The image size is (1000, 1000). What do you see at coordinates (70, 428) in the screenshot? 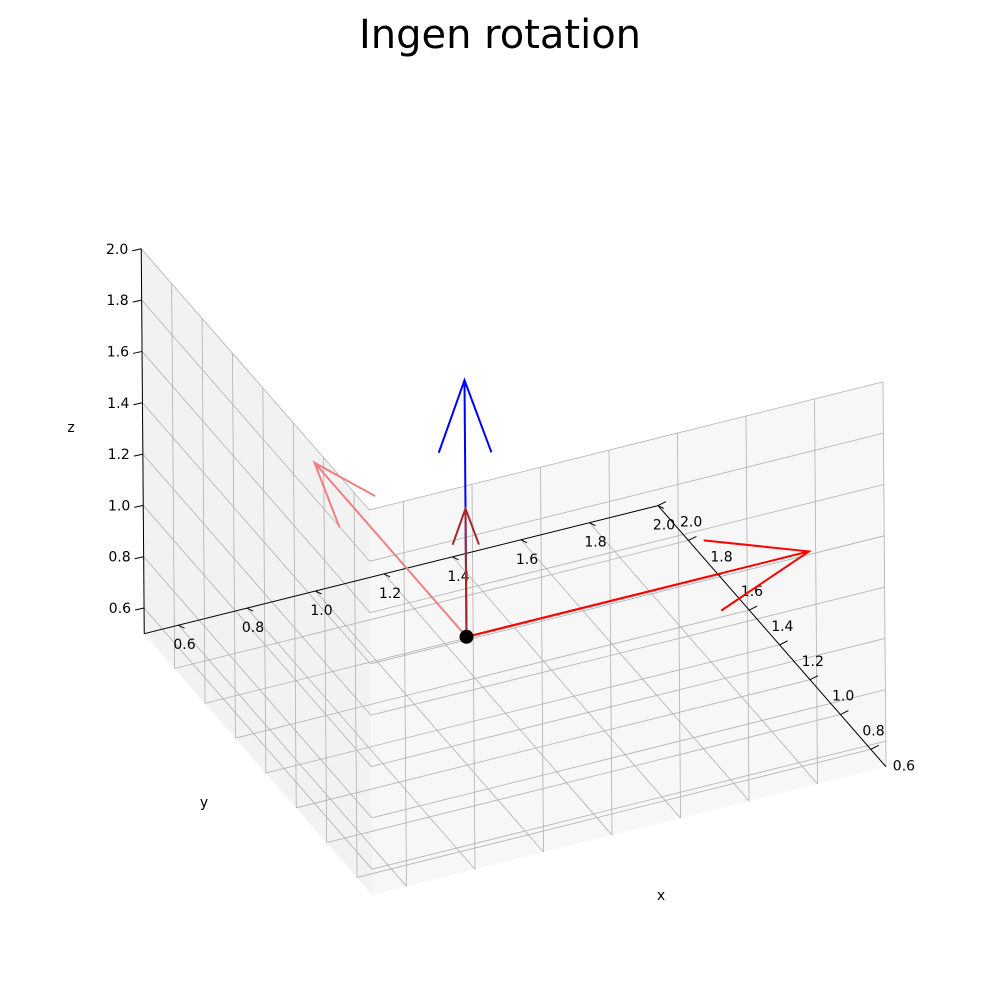
I see `z-axis-label: z` at bounding box center [70, 428].